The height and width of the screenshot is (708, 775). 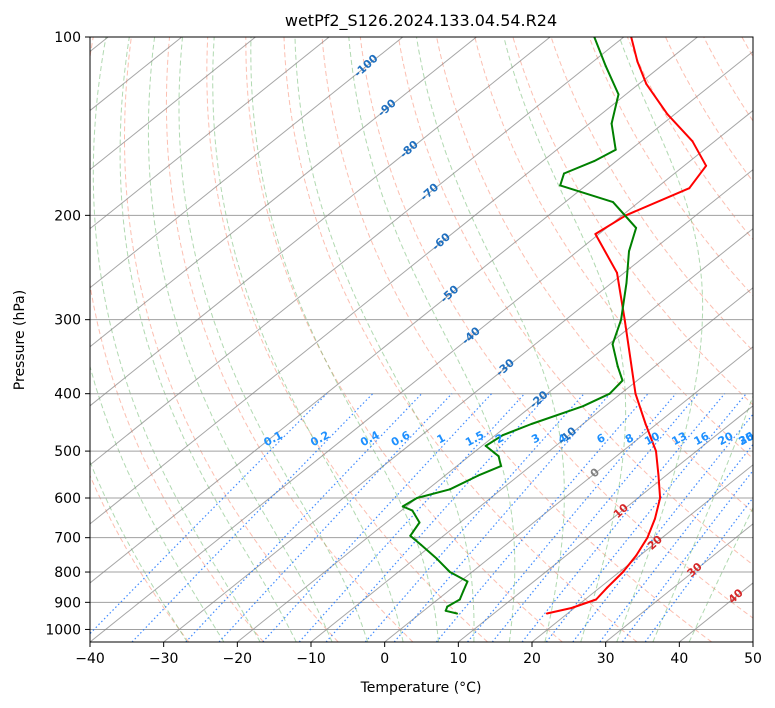 I want to click on x-tick-label: 50, so click(x=753, y=659).